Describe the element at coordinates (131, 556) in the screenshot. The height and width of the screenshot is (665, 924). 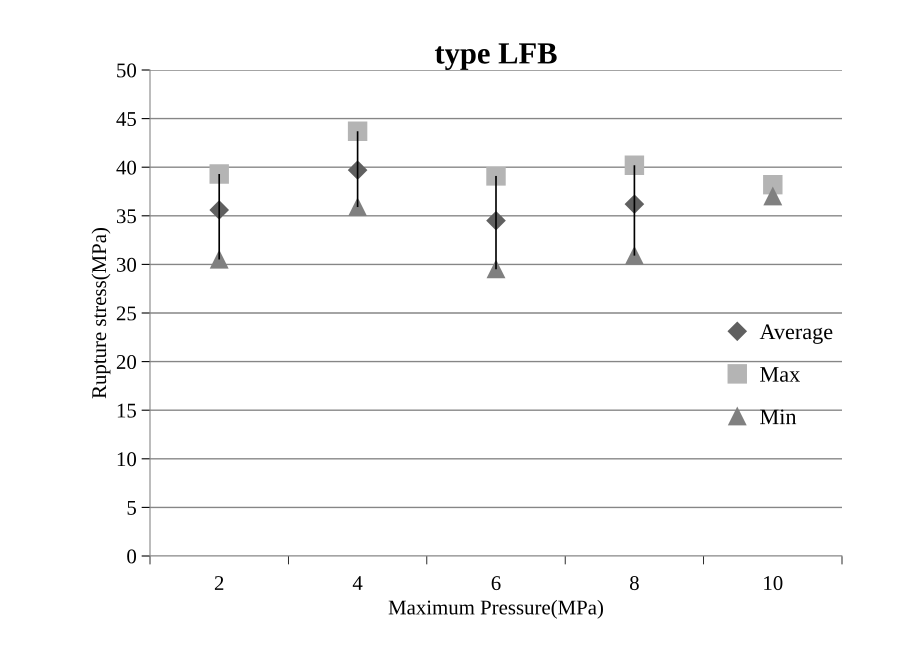
I see `y-tick-label: 0` at that location.